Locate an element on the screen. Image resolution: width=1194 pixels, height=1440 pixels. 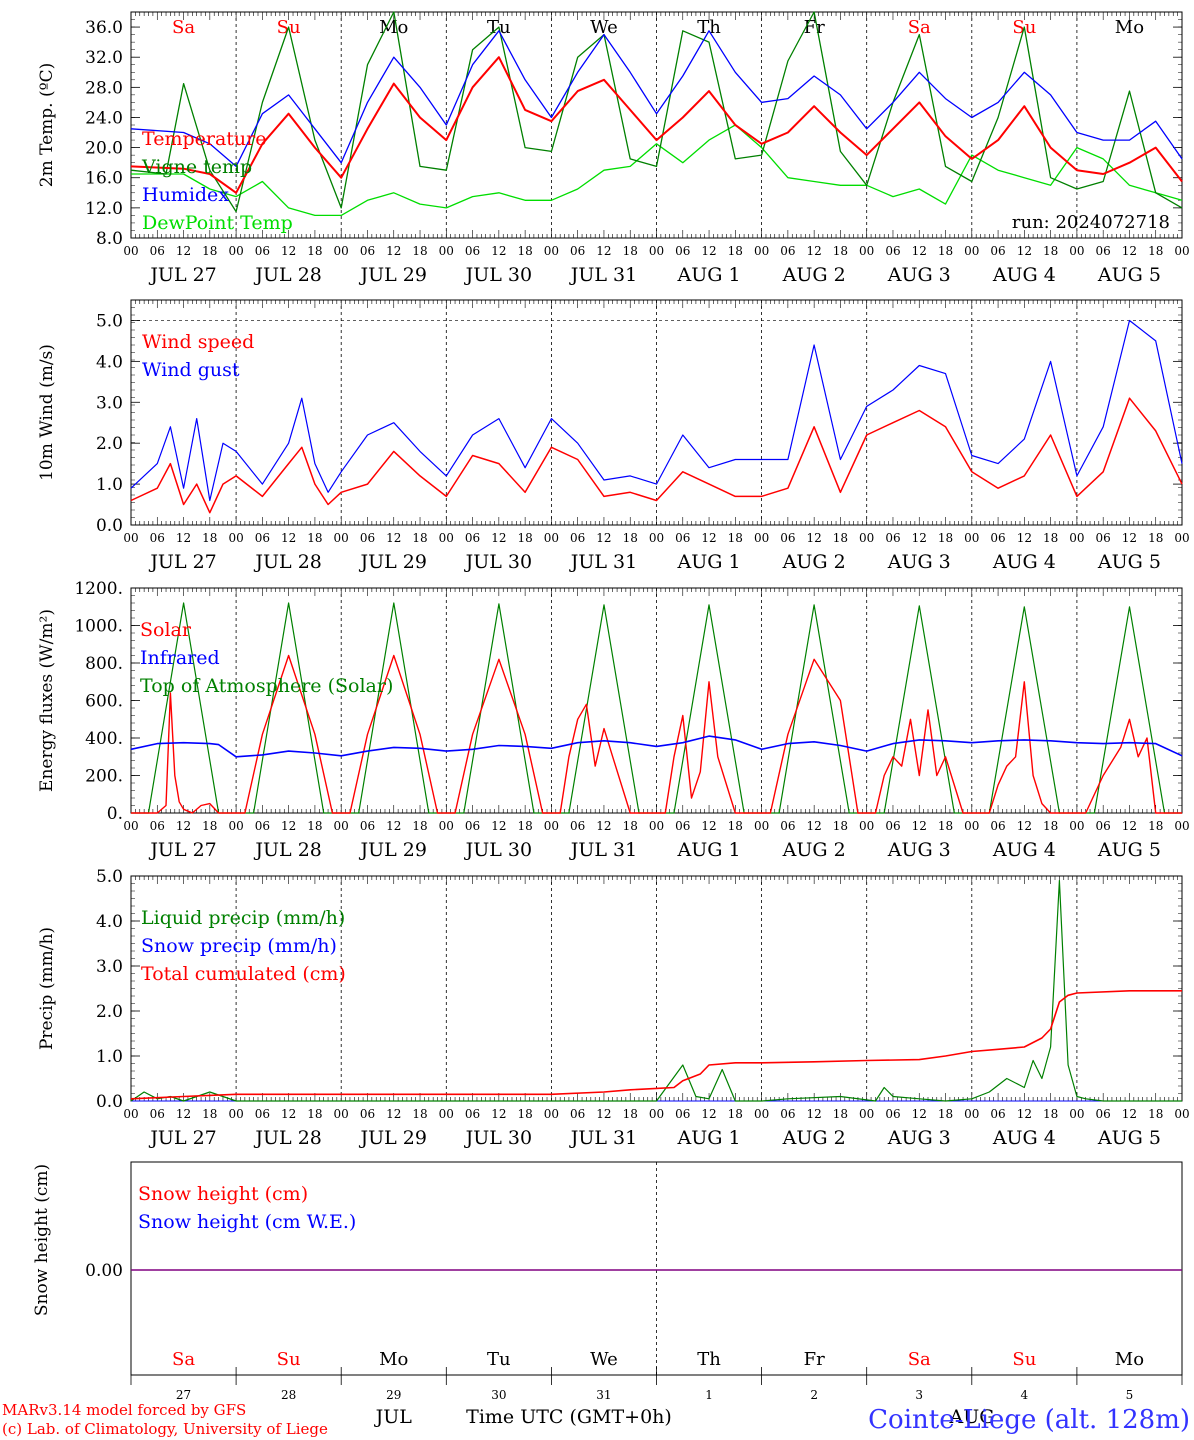
y-tick-label: 1000. is located at coordinates (98, 627).